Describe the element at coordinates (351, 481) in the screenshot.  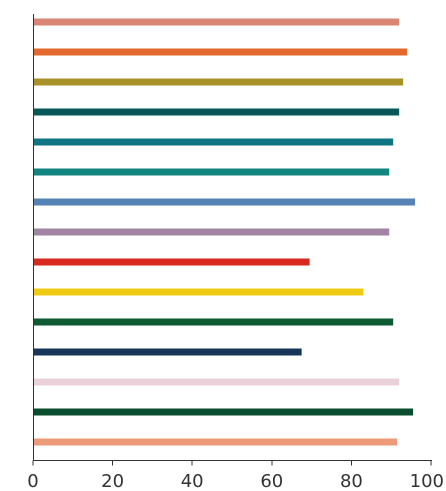
I see `x-tick-label: 80` at that location.